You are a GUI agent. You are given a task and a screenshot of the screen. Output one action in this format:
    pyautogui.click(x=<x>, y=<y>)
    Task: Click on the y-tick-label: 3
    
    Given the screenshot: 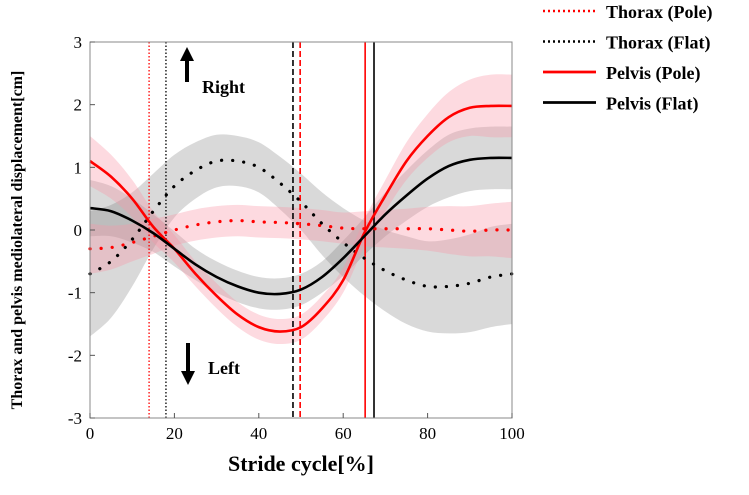 What is the action you would take?
    pyautogui.click(x=78, y=42)
    